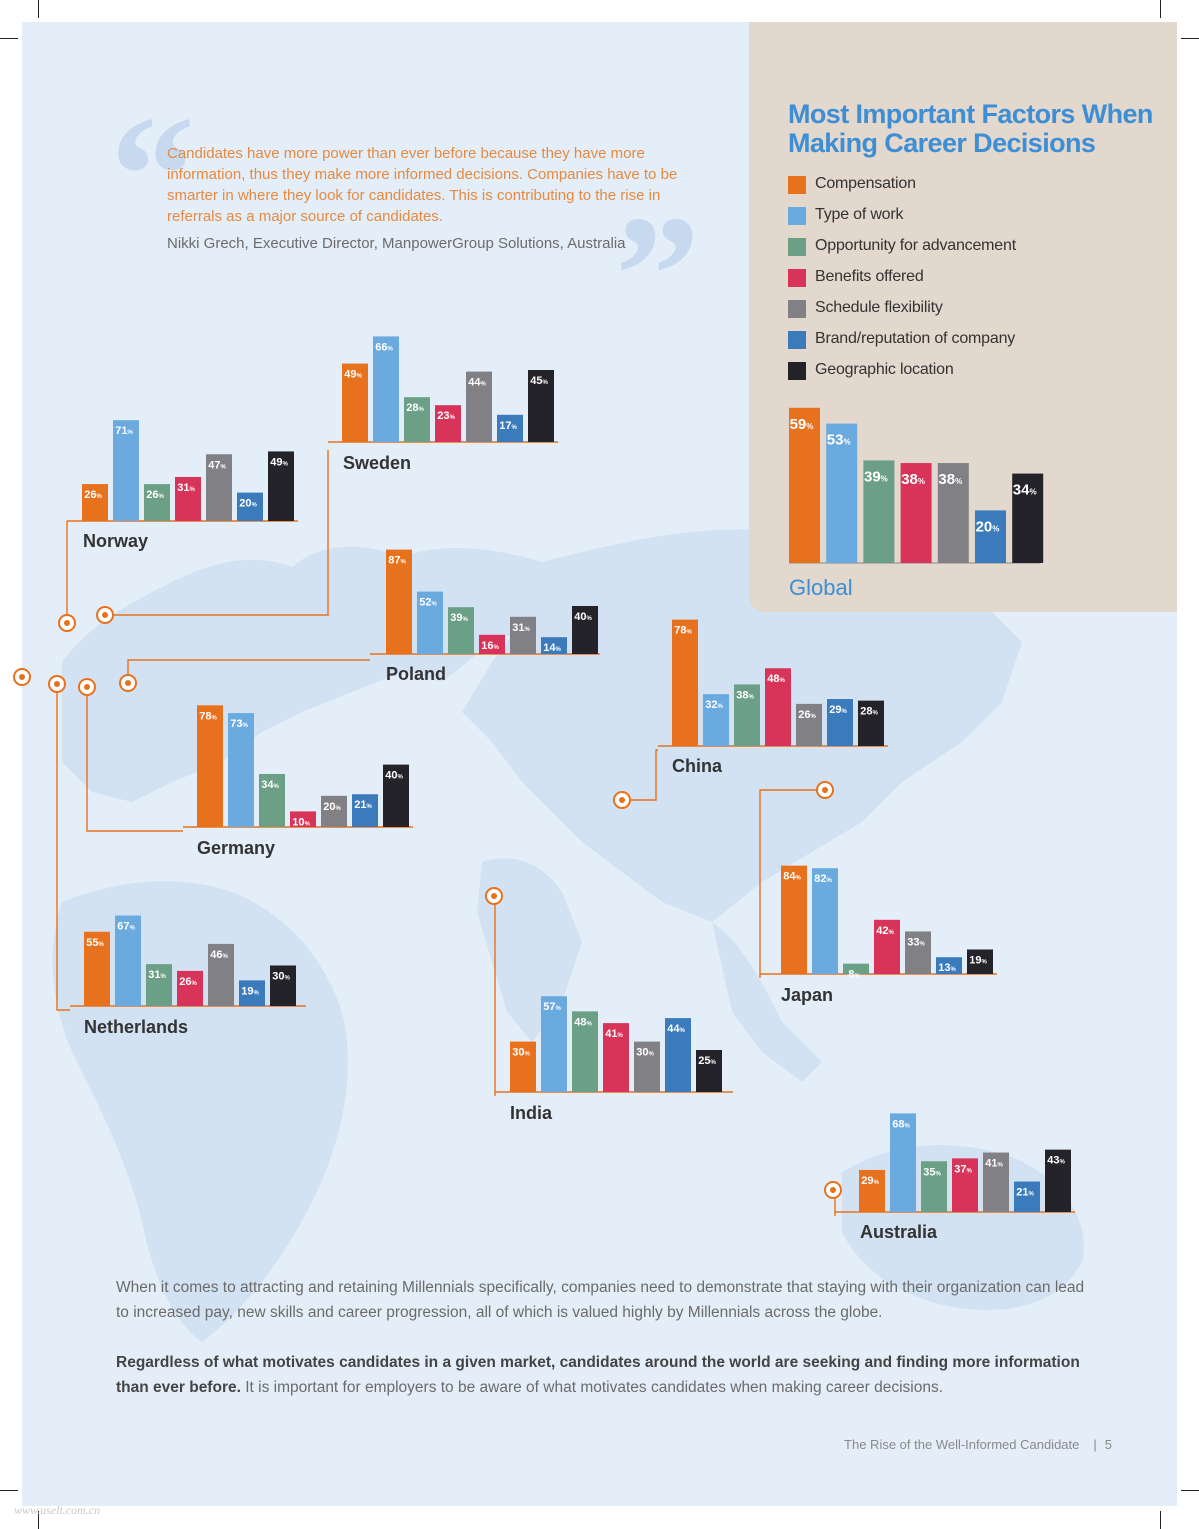 The height and width of the screenshot is (1529, 1199). I want to click on chart-title: China, so click(697, 766).